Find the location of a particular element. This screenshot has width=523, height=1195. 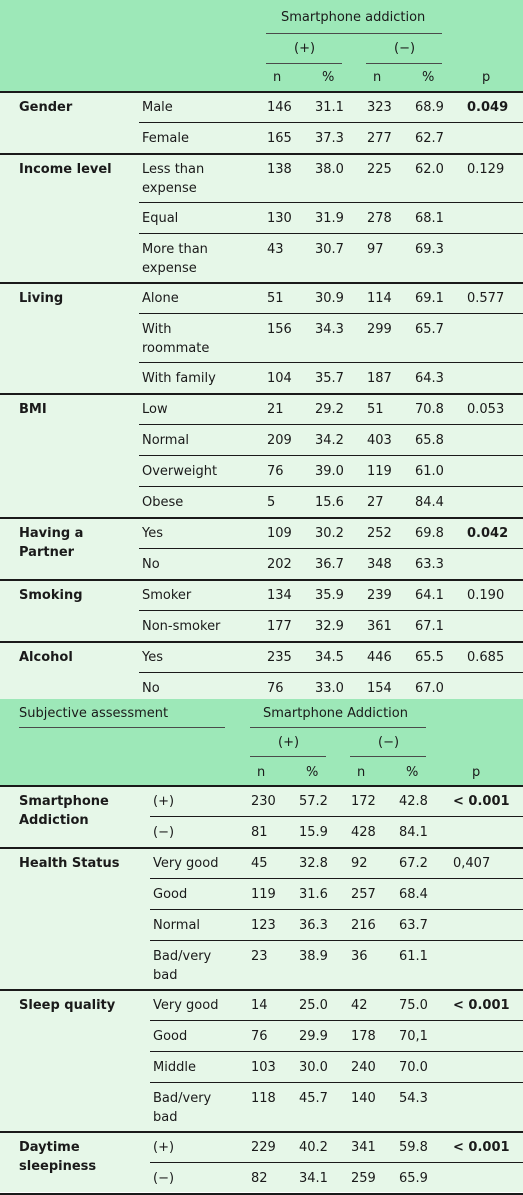

table1-n2-cell: 446 is located at coordinates (379, 657).